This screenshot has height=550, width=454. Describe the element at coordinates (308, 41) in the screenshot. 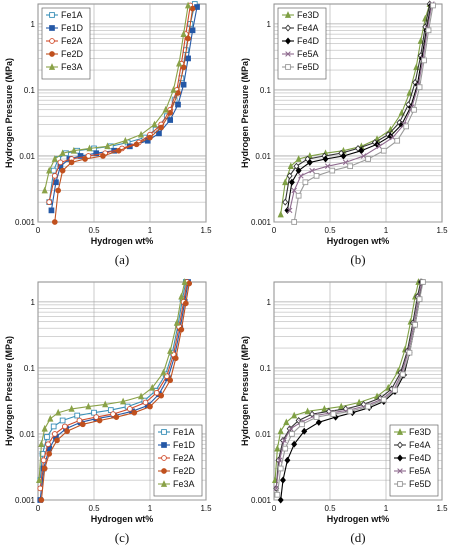

I see `legend-label: Fe4D` at that location.